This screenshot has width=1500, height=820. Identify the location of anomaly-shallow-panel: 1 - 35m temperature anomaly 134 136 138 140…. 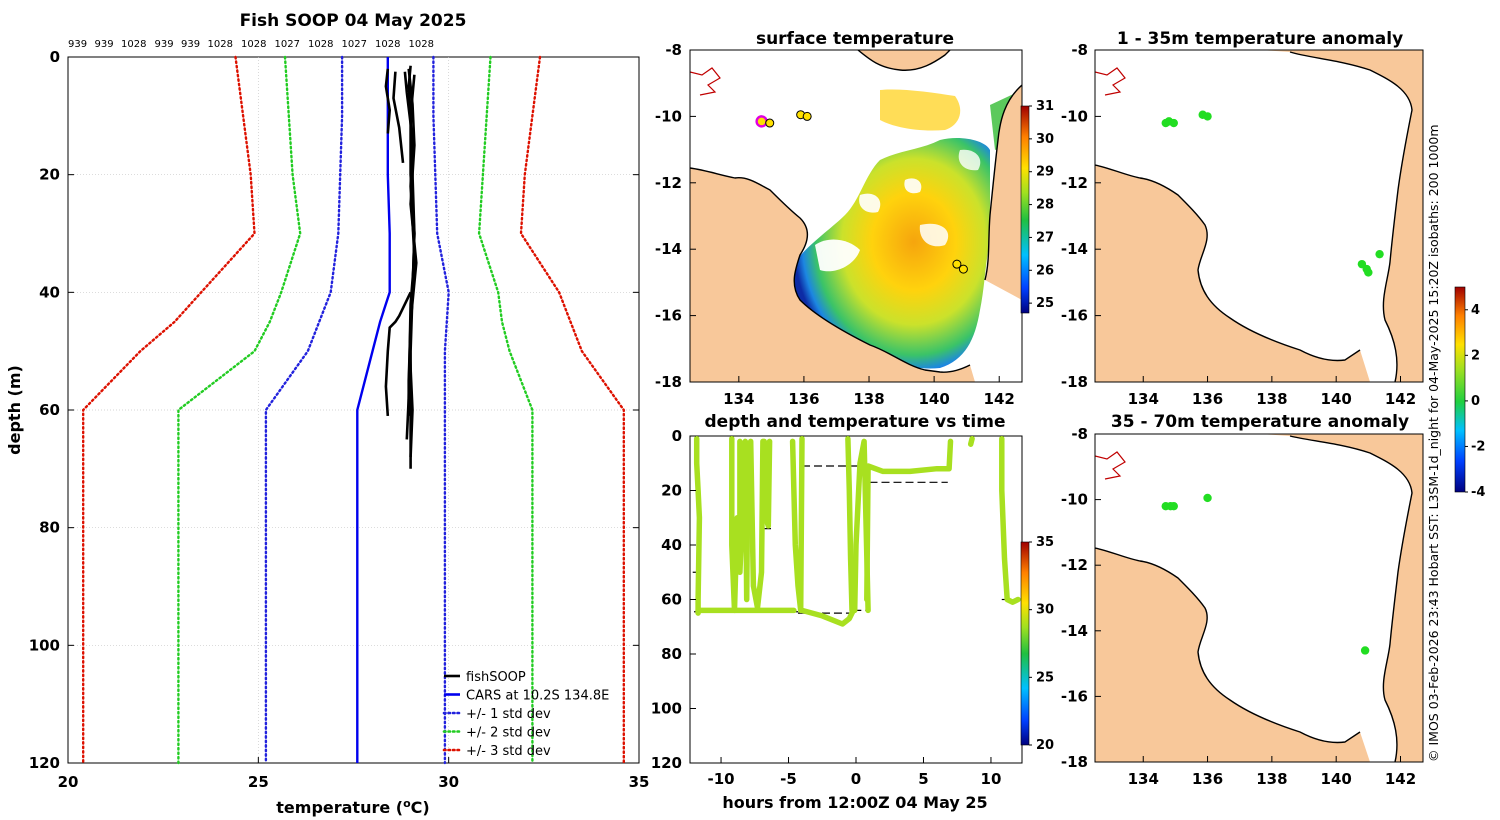
(1242, 218).